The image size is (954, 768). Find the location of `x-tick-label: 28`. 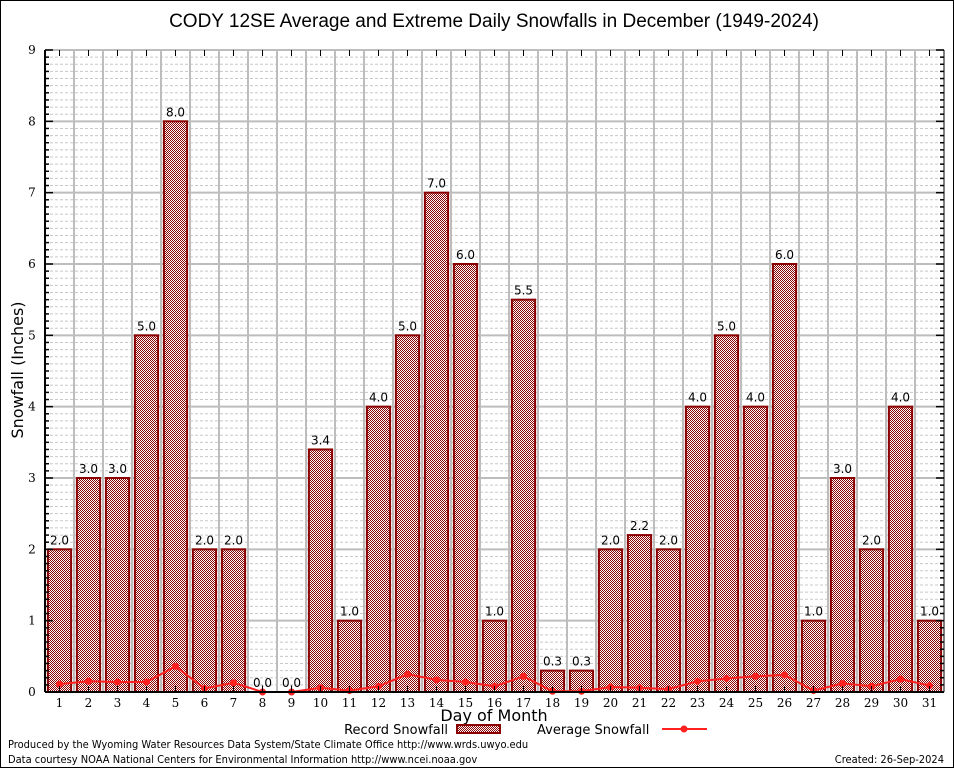

x-tick-label: 28 is located at coordinates (842, 703).